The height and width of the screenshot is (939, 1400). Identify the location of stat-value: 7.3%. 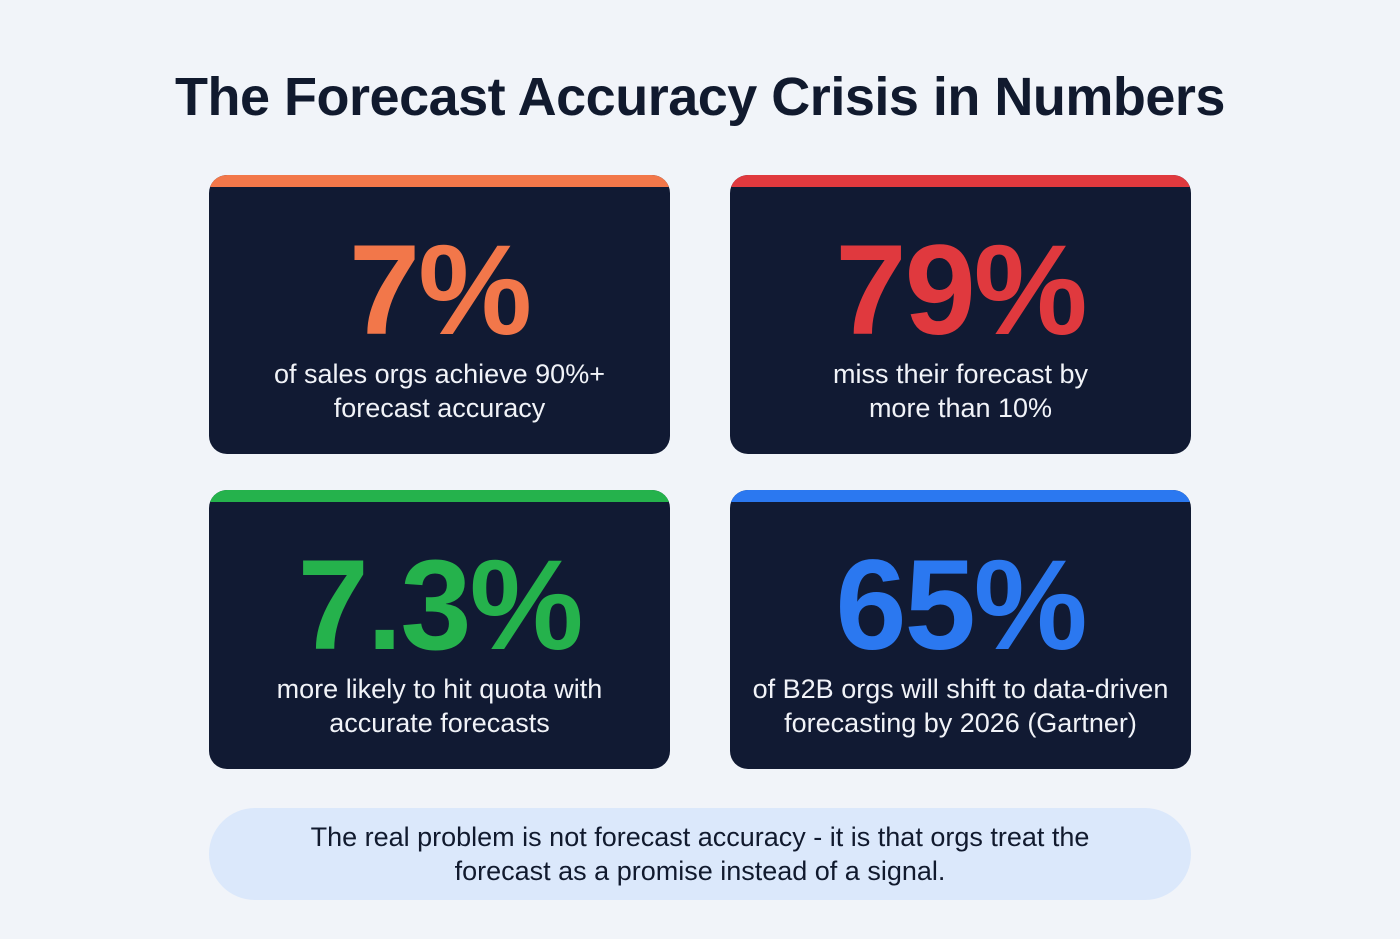
(440, 605).